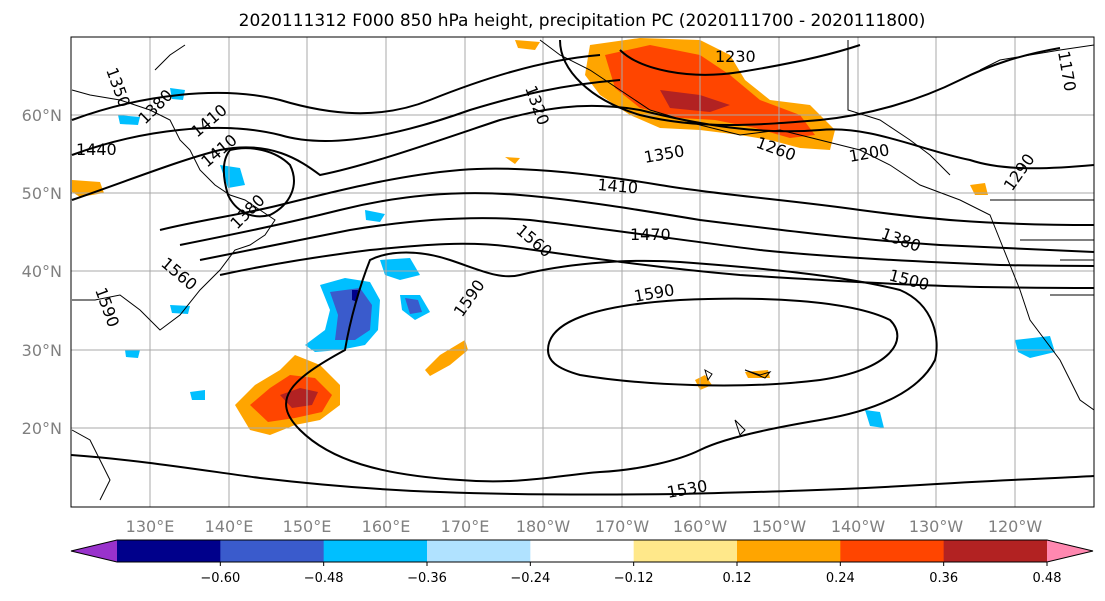 The image size is (1105, 601). What do you see at coordinates (42, 193) in the screenshot?
I see `lat-label: 50°N` at bounding box center [42, 193].